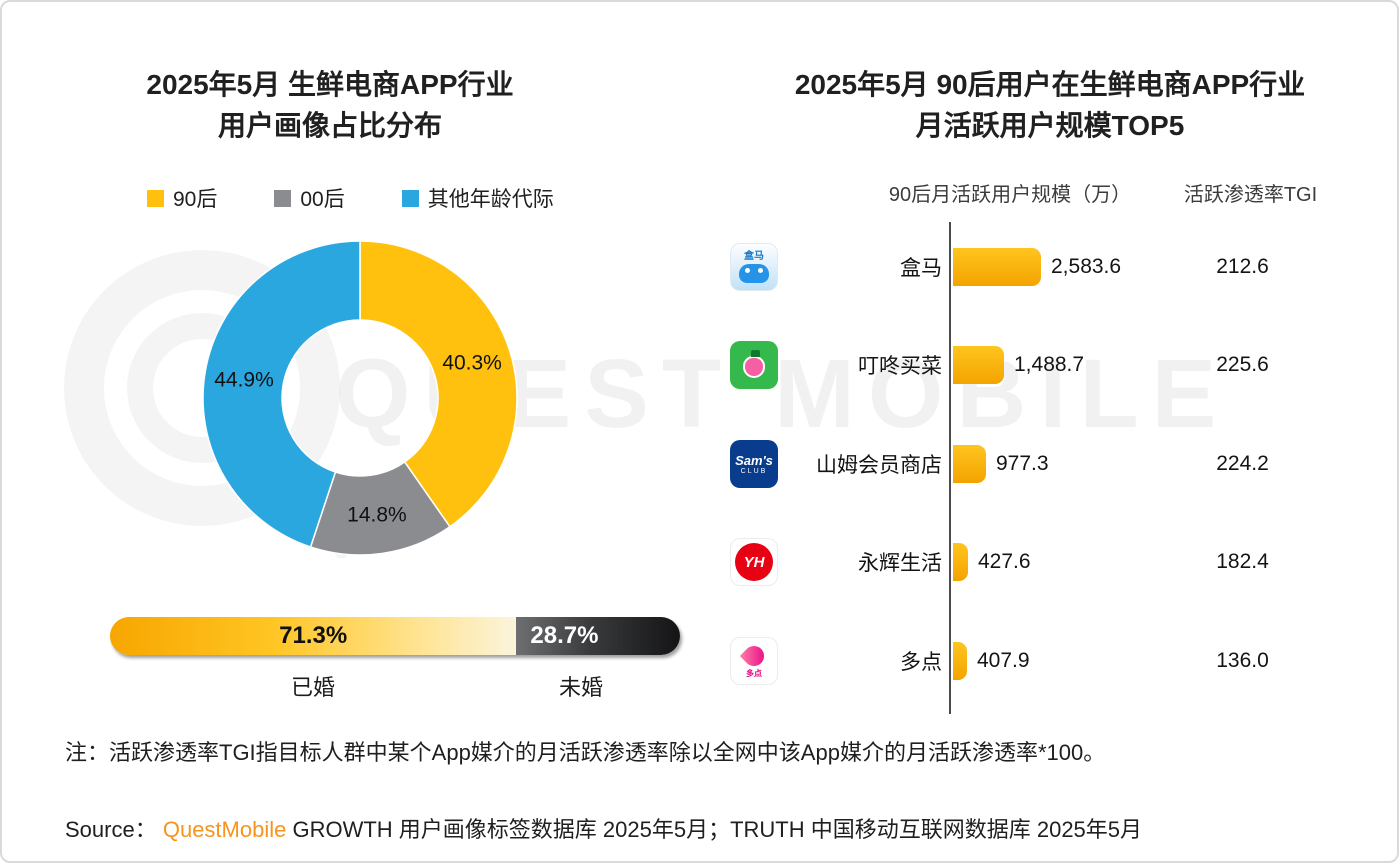 The height and width of the screenshot is (863, 1399). What do you see at coordinates (900, 366) in the screenshot?
I see `app-name: 叮咚买菜` at bounding box center [900, 366].